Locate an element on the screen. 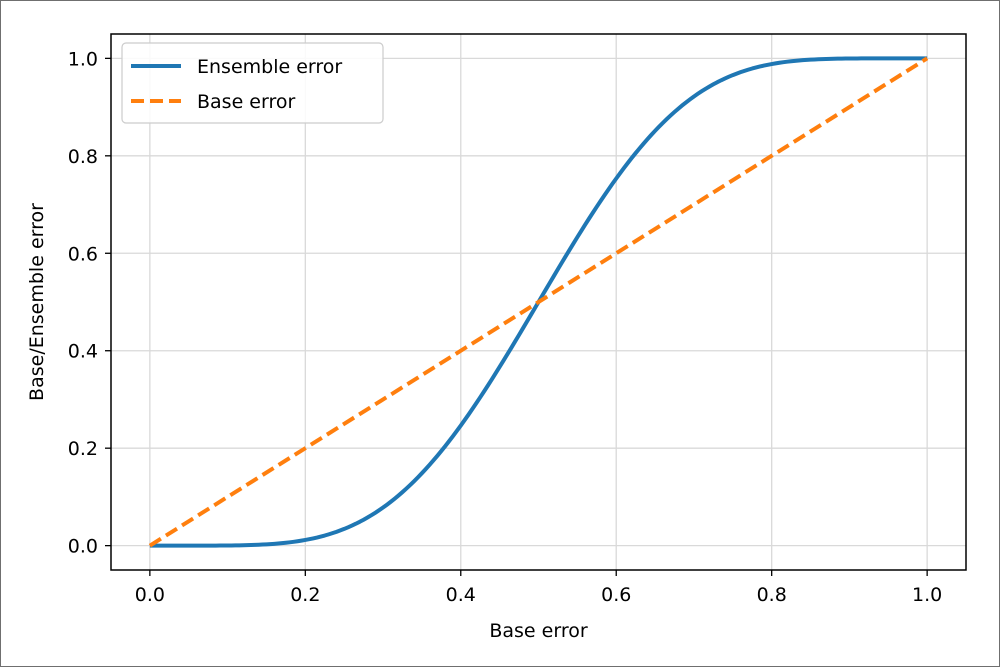 The height and width of the screenshot is (667, 1000). y-tick-label: 0.4 is located at coordinates (83, 352).